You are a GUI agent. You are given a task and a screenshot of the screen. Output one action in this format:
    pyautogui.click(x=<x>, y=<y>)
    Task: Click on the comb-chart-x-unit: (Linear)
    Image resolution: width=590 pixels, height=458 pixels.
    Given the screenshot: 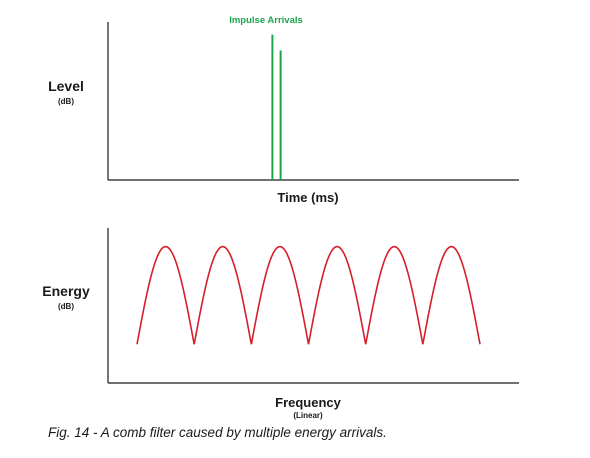 What is the action you would take?
    pyautogui.click(x=308, y=415)
    